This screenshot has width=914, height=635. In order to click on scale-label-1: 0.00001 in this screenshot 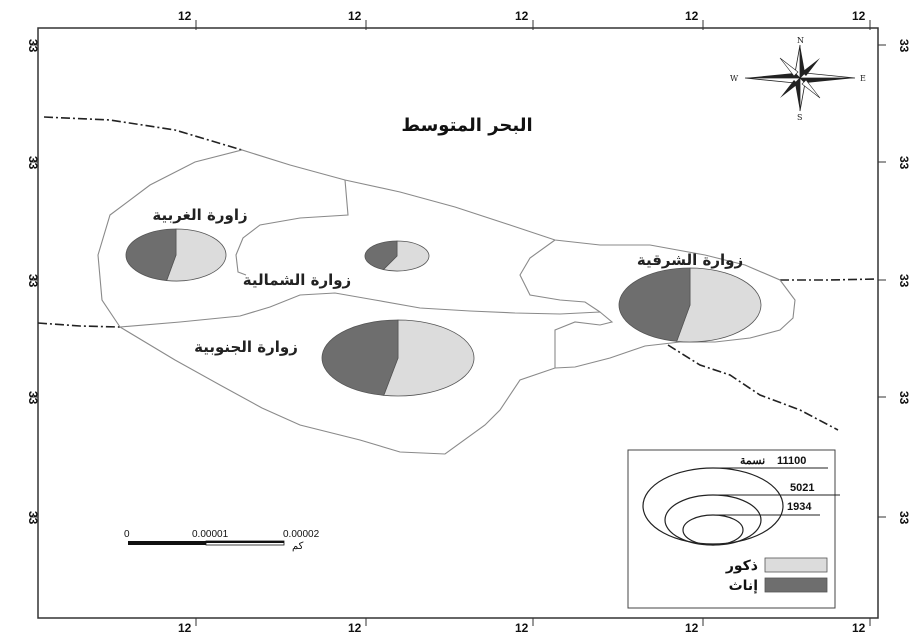, I will do `click(210, 534)`.